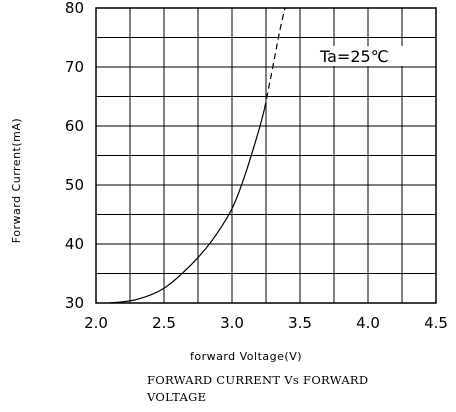  What do you see at coordinates (368, 323) in the screenshot?
I see `x-tick-label: 4.0` at bounding box center [368, 323].